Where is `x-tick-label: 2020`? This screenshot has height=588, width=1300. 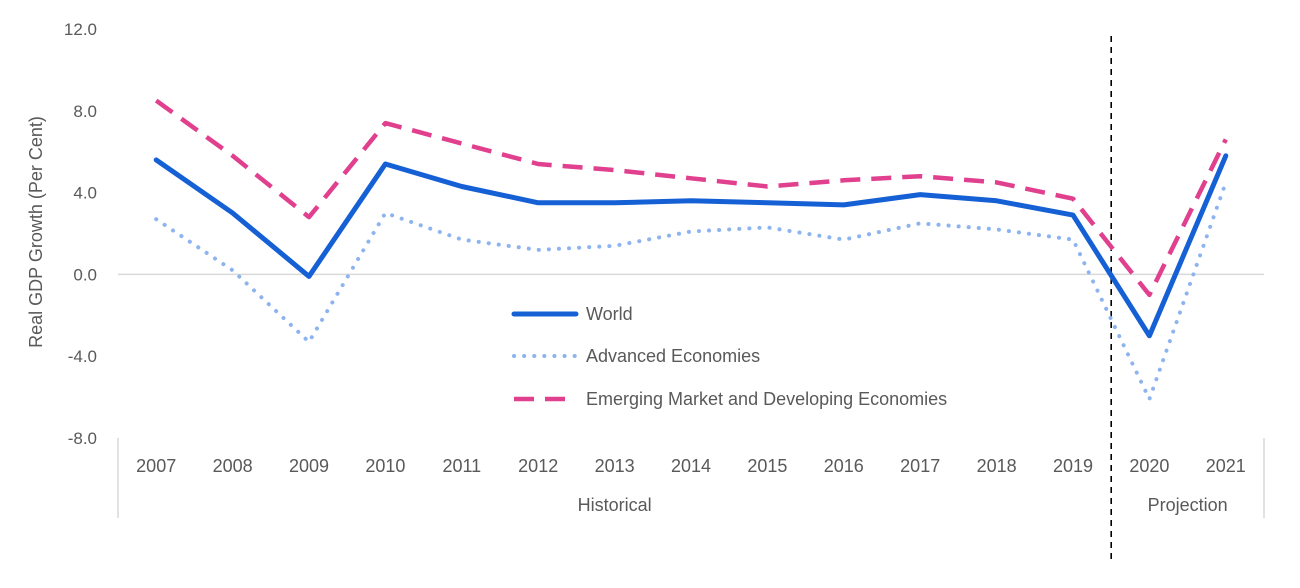
x-tick-label: 2020 is located at coordinates (1149, 466).